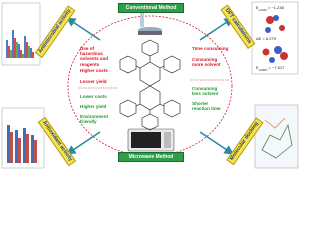  Describe the element at coordinates (23, 138) in the screenshot. I see `antioxidant-chart` at that location.